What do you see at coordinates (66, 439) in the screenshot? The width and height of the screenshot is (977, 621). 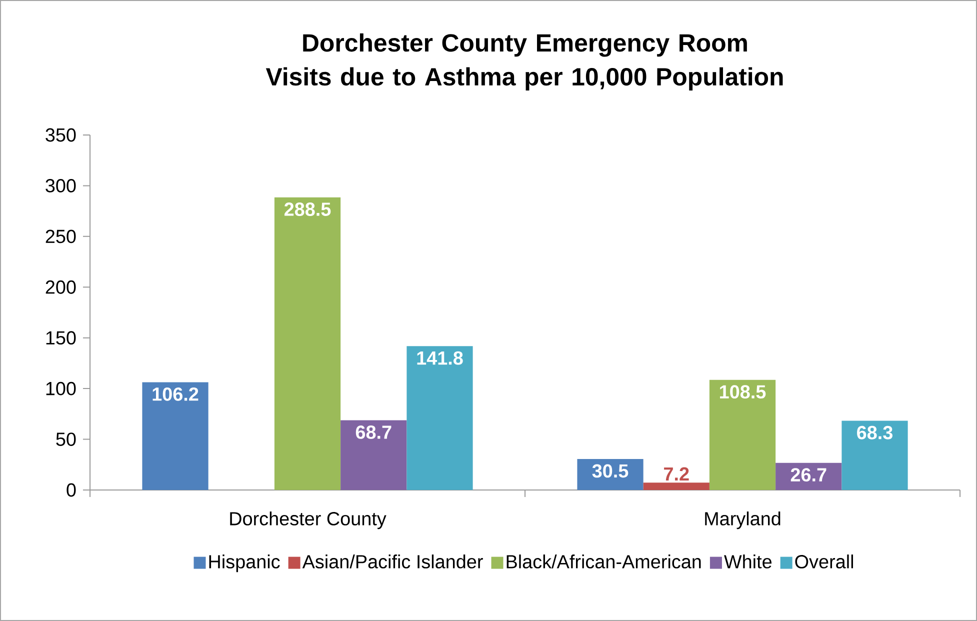 I see `y-tick-label: 50` at bounding box center [66, 439].